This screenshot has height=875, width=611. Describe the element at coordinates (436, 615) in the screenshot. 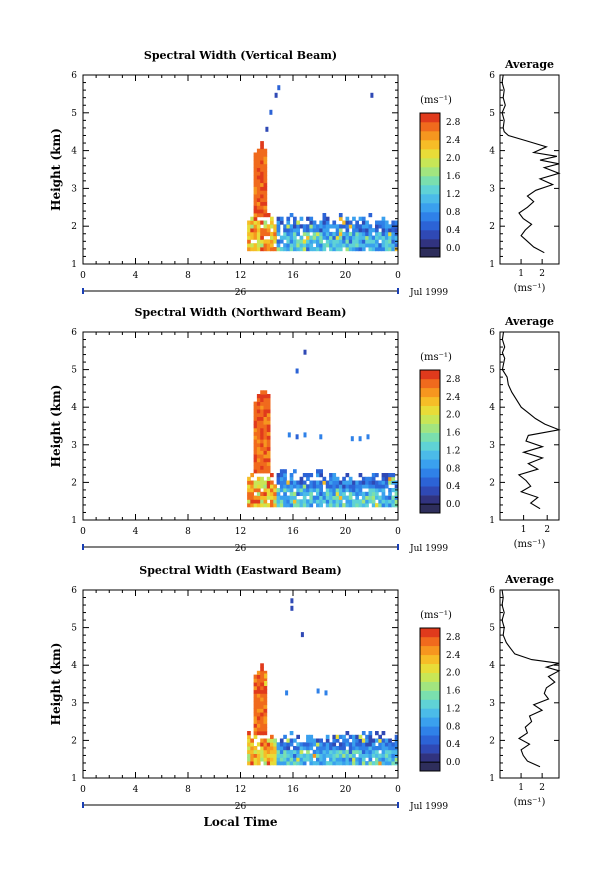

I see `colorbar-unit: (ms⁻¹)` at that location.